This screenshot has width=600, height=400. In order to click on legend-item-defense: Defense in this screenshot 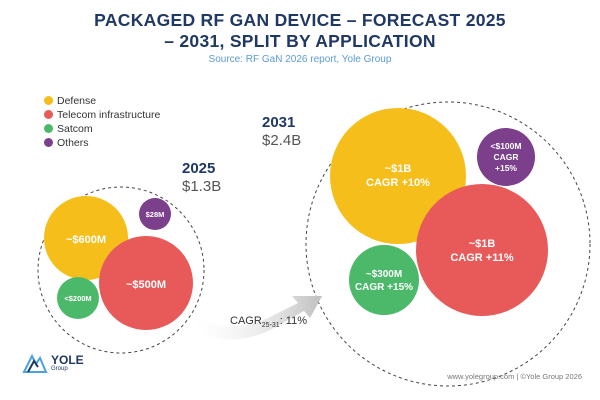, I will do `click(102, 100)`.